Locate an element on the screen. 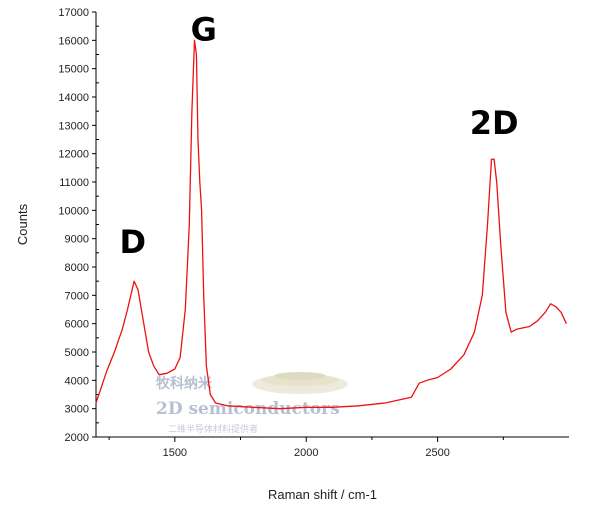 This screenshot has height=517, width=600. y-tick-label: 7000 is located at coordinates (77, 296).